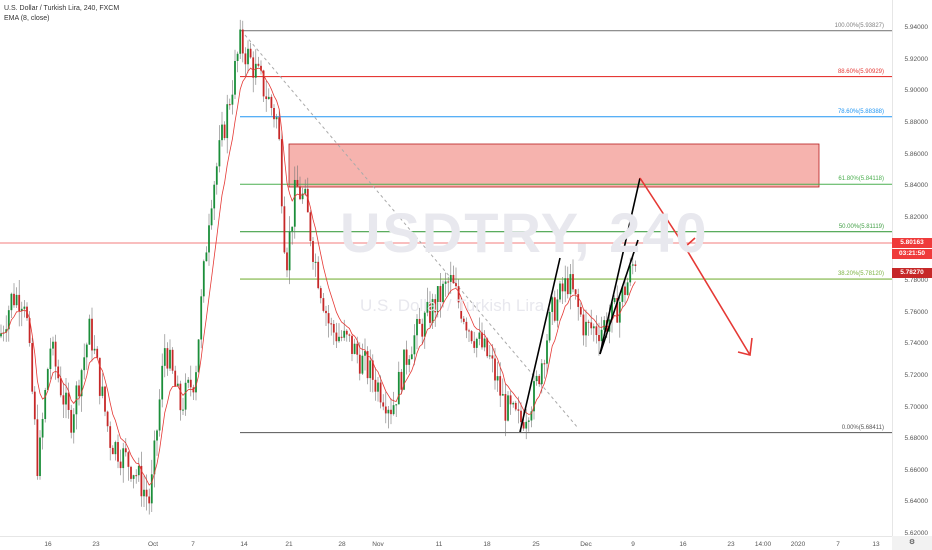 The image size is (932, 550). Describe the element at coordinates (916, 154) in the screenshot. I see `price-tick-label: 5.86000` at that location.